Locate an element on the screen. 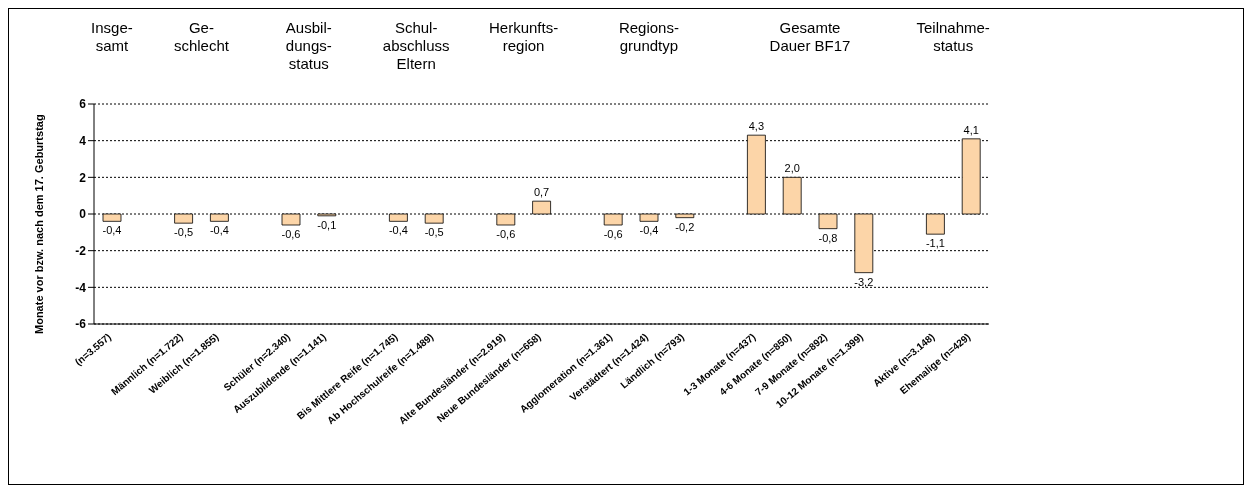  y-tick-label: 6 is located at coordinates (83, 104).